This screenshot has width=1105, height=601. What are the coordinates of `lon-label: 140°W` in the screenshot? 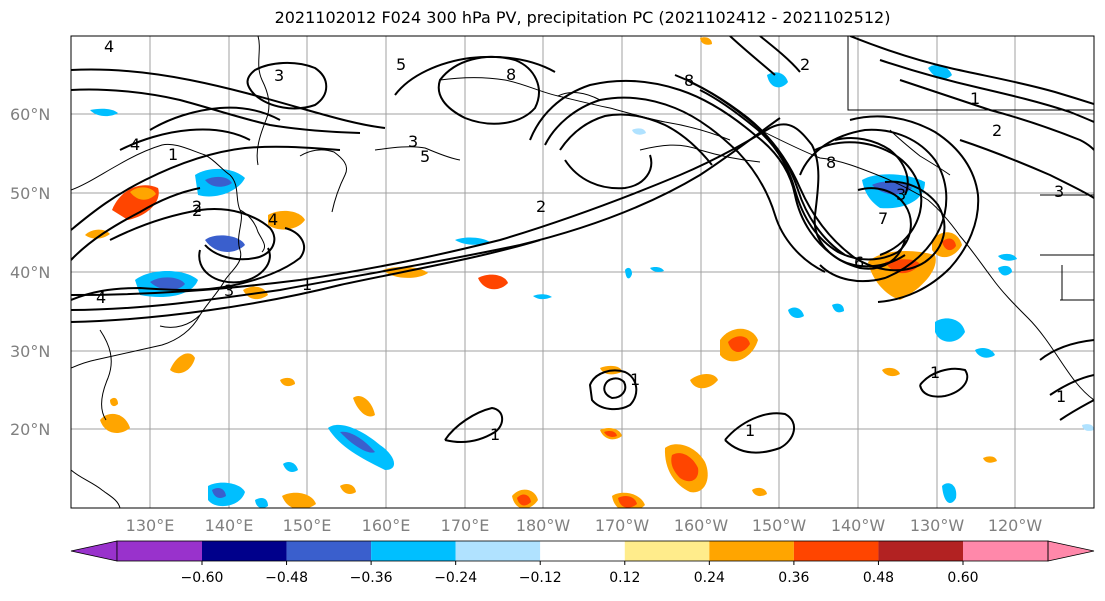 It's located at (858, 525).